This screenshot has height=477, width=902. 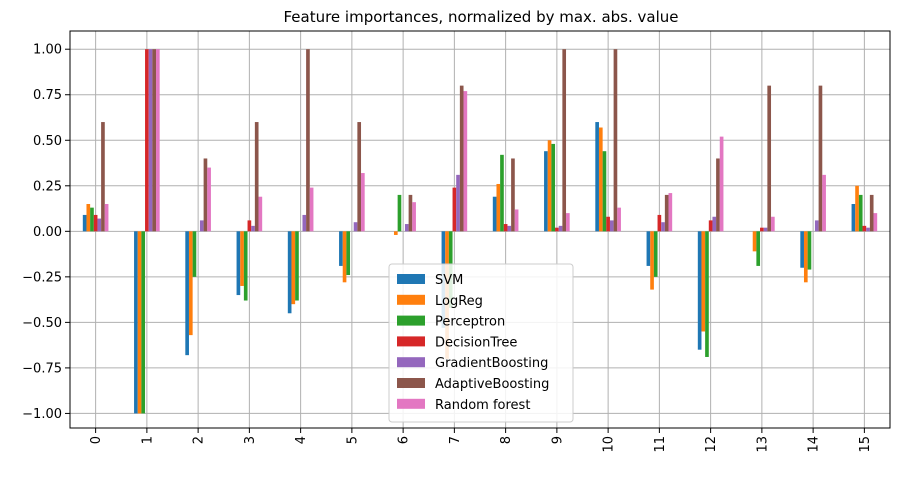 What do you see at coordinates (609, 444) in the screenshot?
I see `x-tick-label: 10` at bounding box center [609, 444].